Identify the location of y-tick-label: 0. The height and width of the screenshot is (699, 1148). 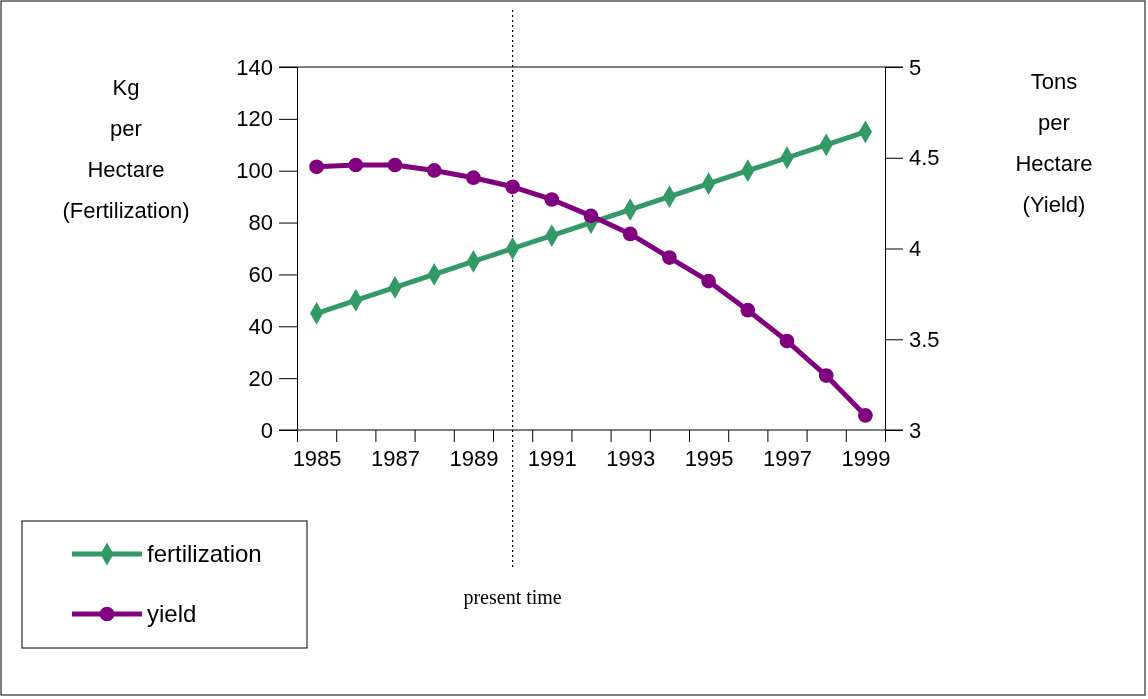
(266, 430).